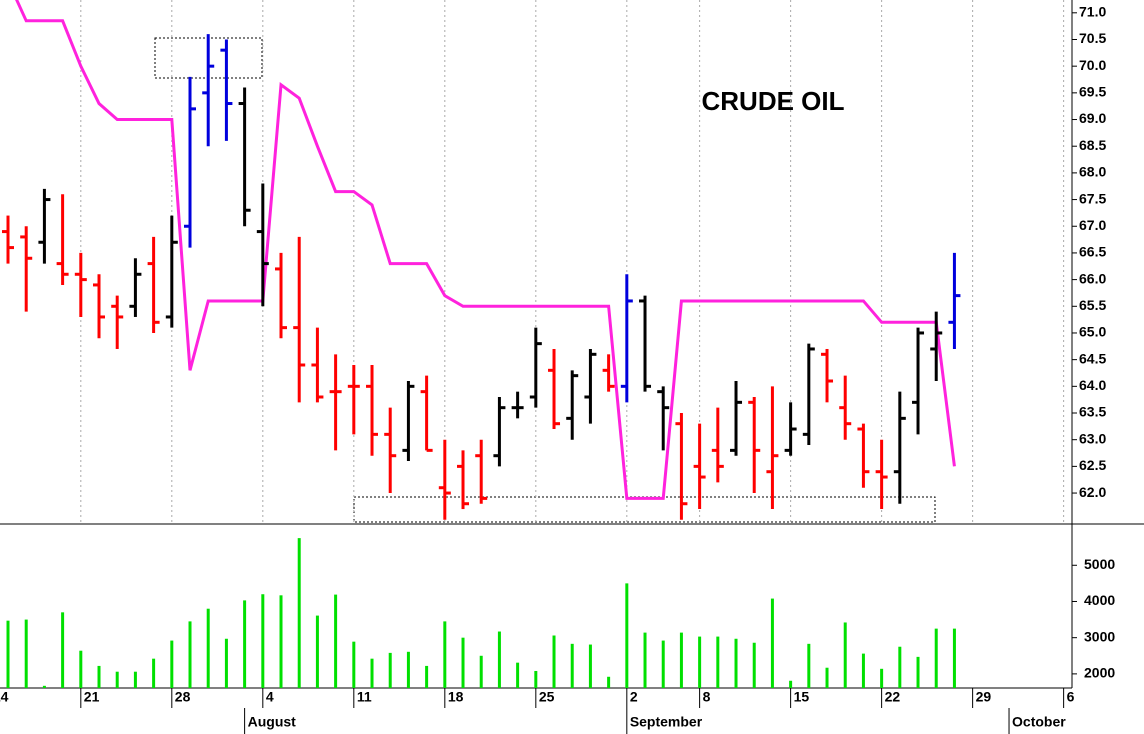  What do you see at coordinates (707, 697) in the screenshot?
I see `x-tick-label: 8` at bounding box center [707, 697].